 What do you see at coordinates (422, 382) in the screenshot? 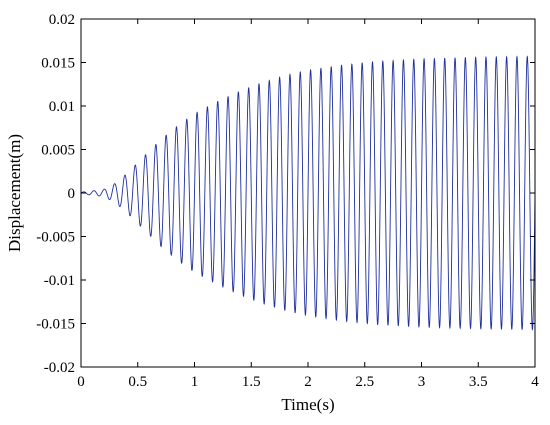
I see `x-tick-label: 3` at bounding box center [422, 382].